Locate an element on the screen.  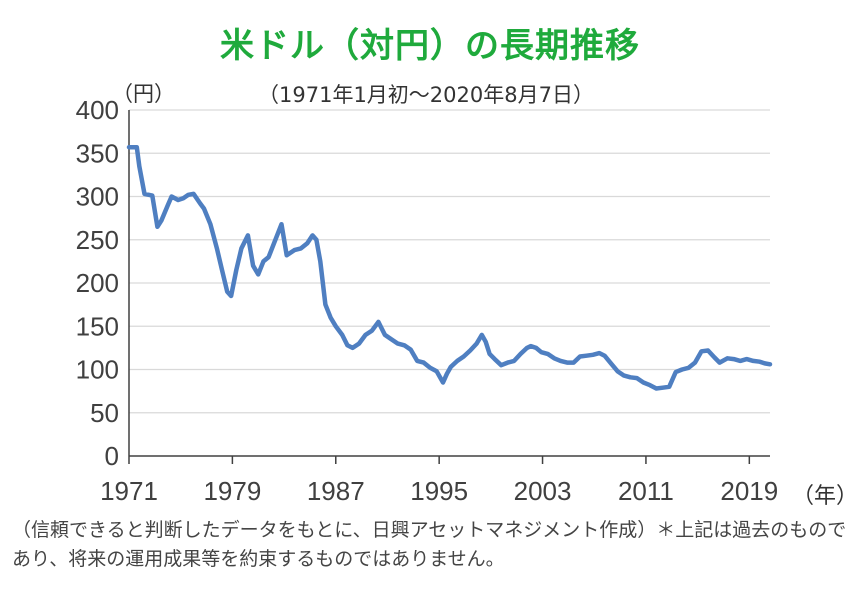
y-tick-label: 200 is located at coordinates (97, 283).